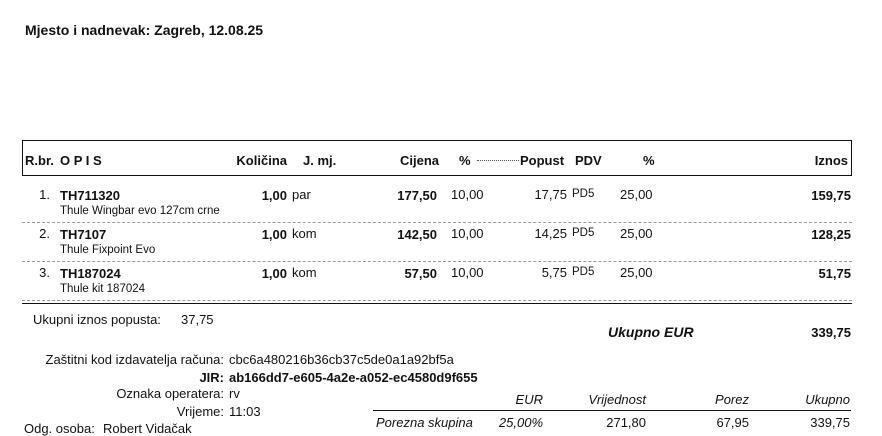  I want to click on header-jmj: J. mj., so click(320, 160).